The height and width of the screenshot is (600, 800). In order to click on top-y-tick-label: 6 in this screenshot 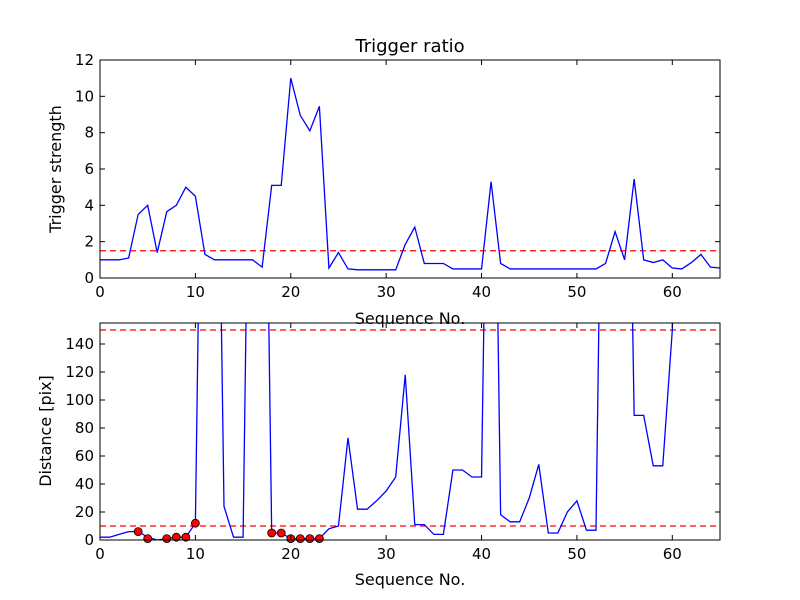, I will do `click(89, 169)`.